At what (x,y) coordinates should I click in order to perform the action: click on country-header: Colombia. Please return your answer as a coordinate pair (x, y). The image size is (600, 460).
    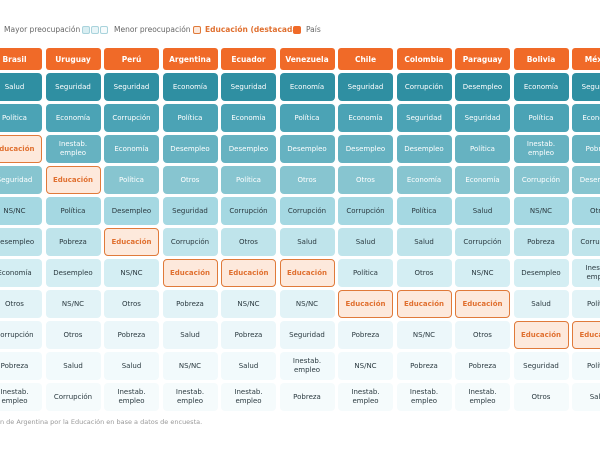
    Looking at the image, I should click on (424, 59).